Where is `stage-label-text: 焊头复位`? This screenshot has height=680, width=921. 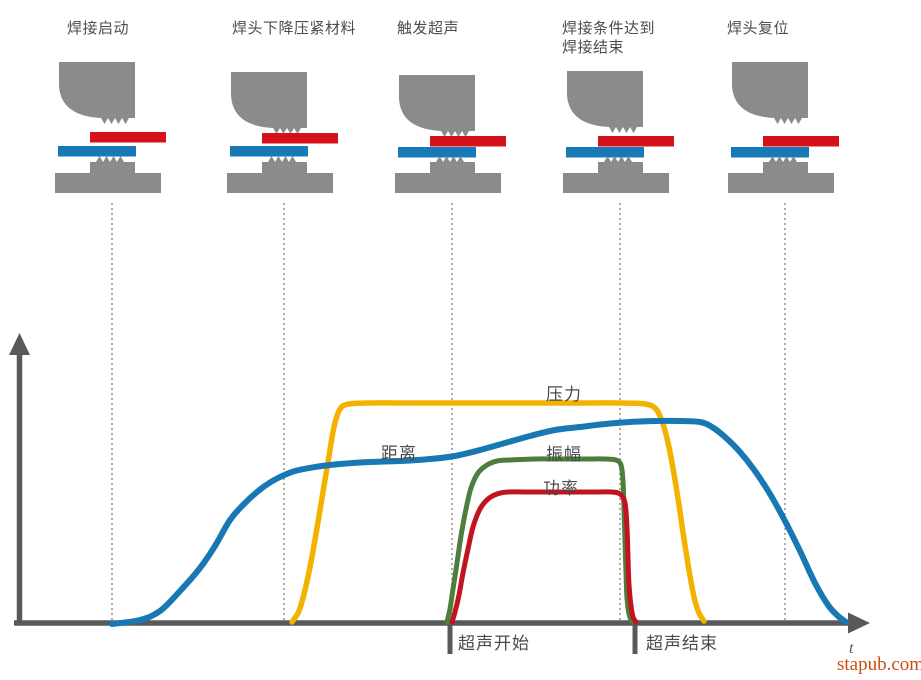
stage-label-text: 焊头复位 is located at coordinates (758, 29).